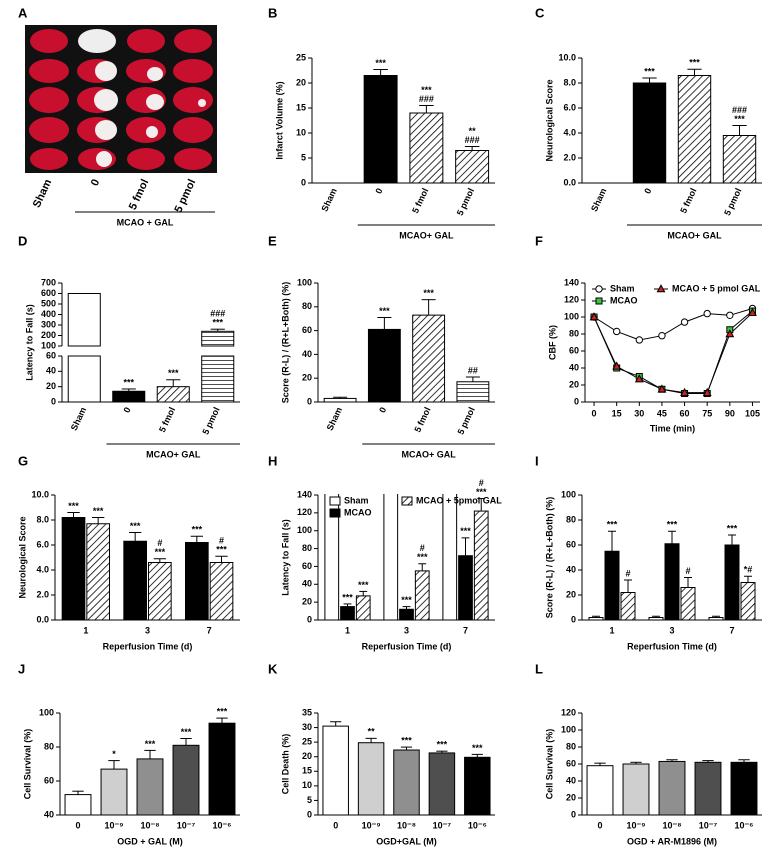  I want to click on x-tick-label: 45, so click(662, 413).